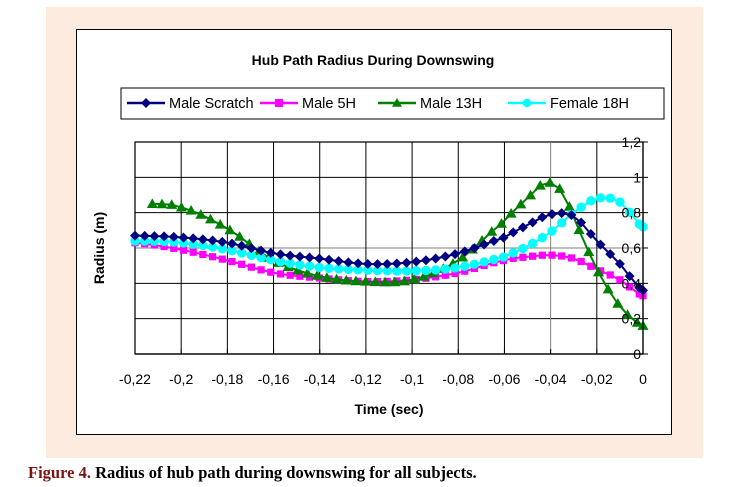  I want to click on y-tick-label: 0,2, so click(632, 319).